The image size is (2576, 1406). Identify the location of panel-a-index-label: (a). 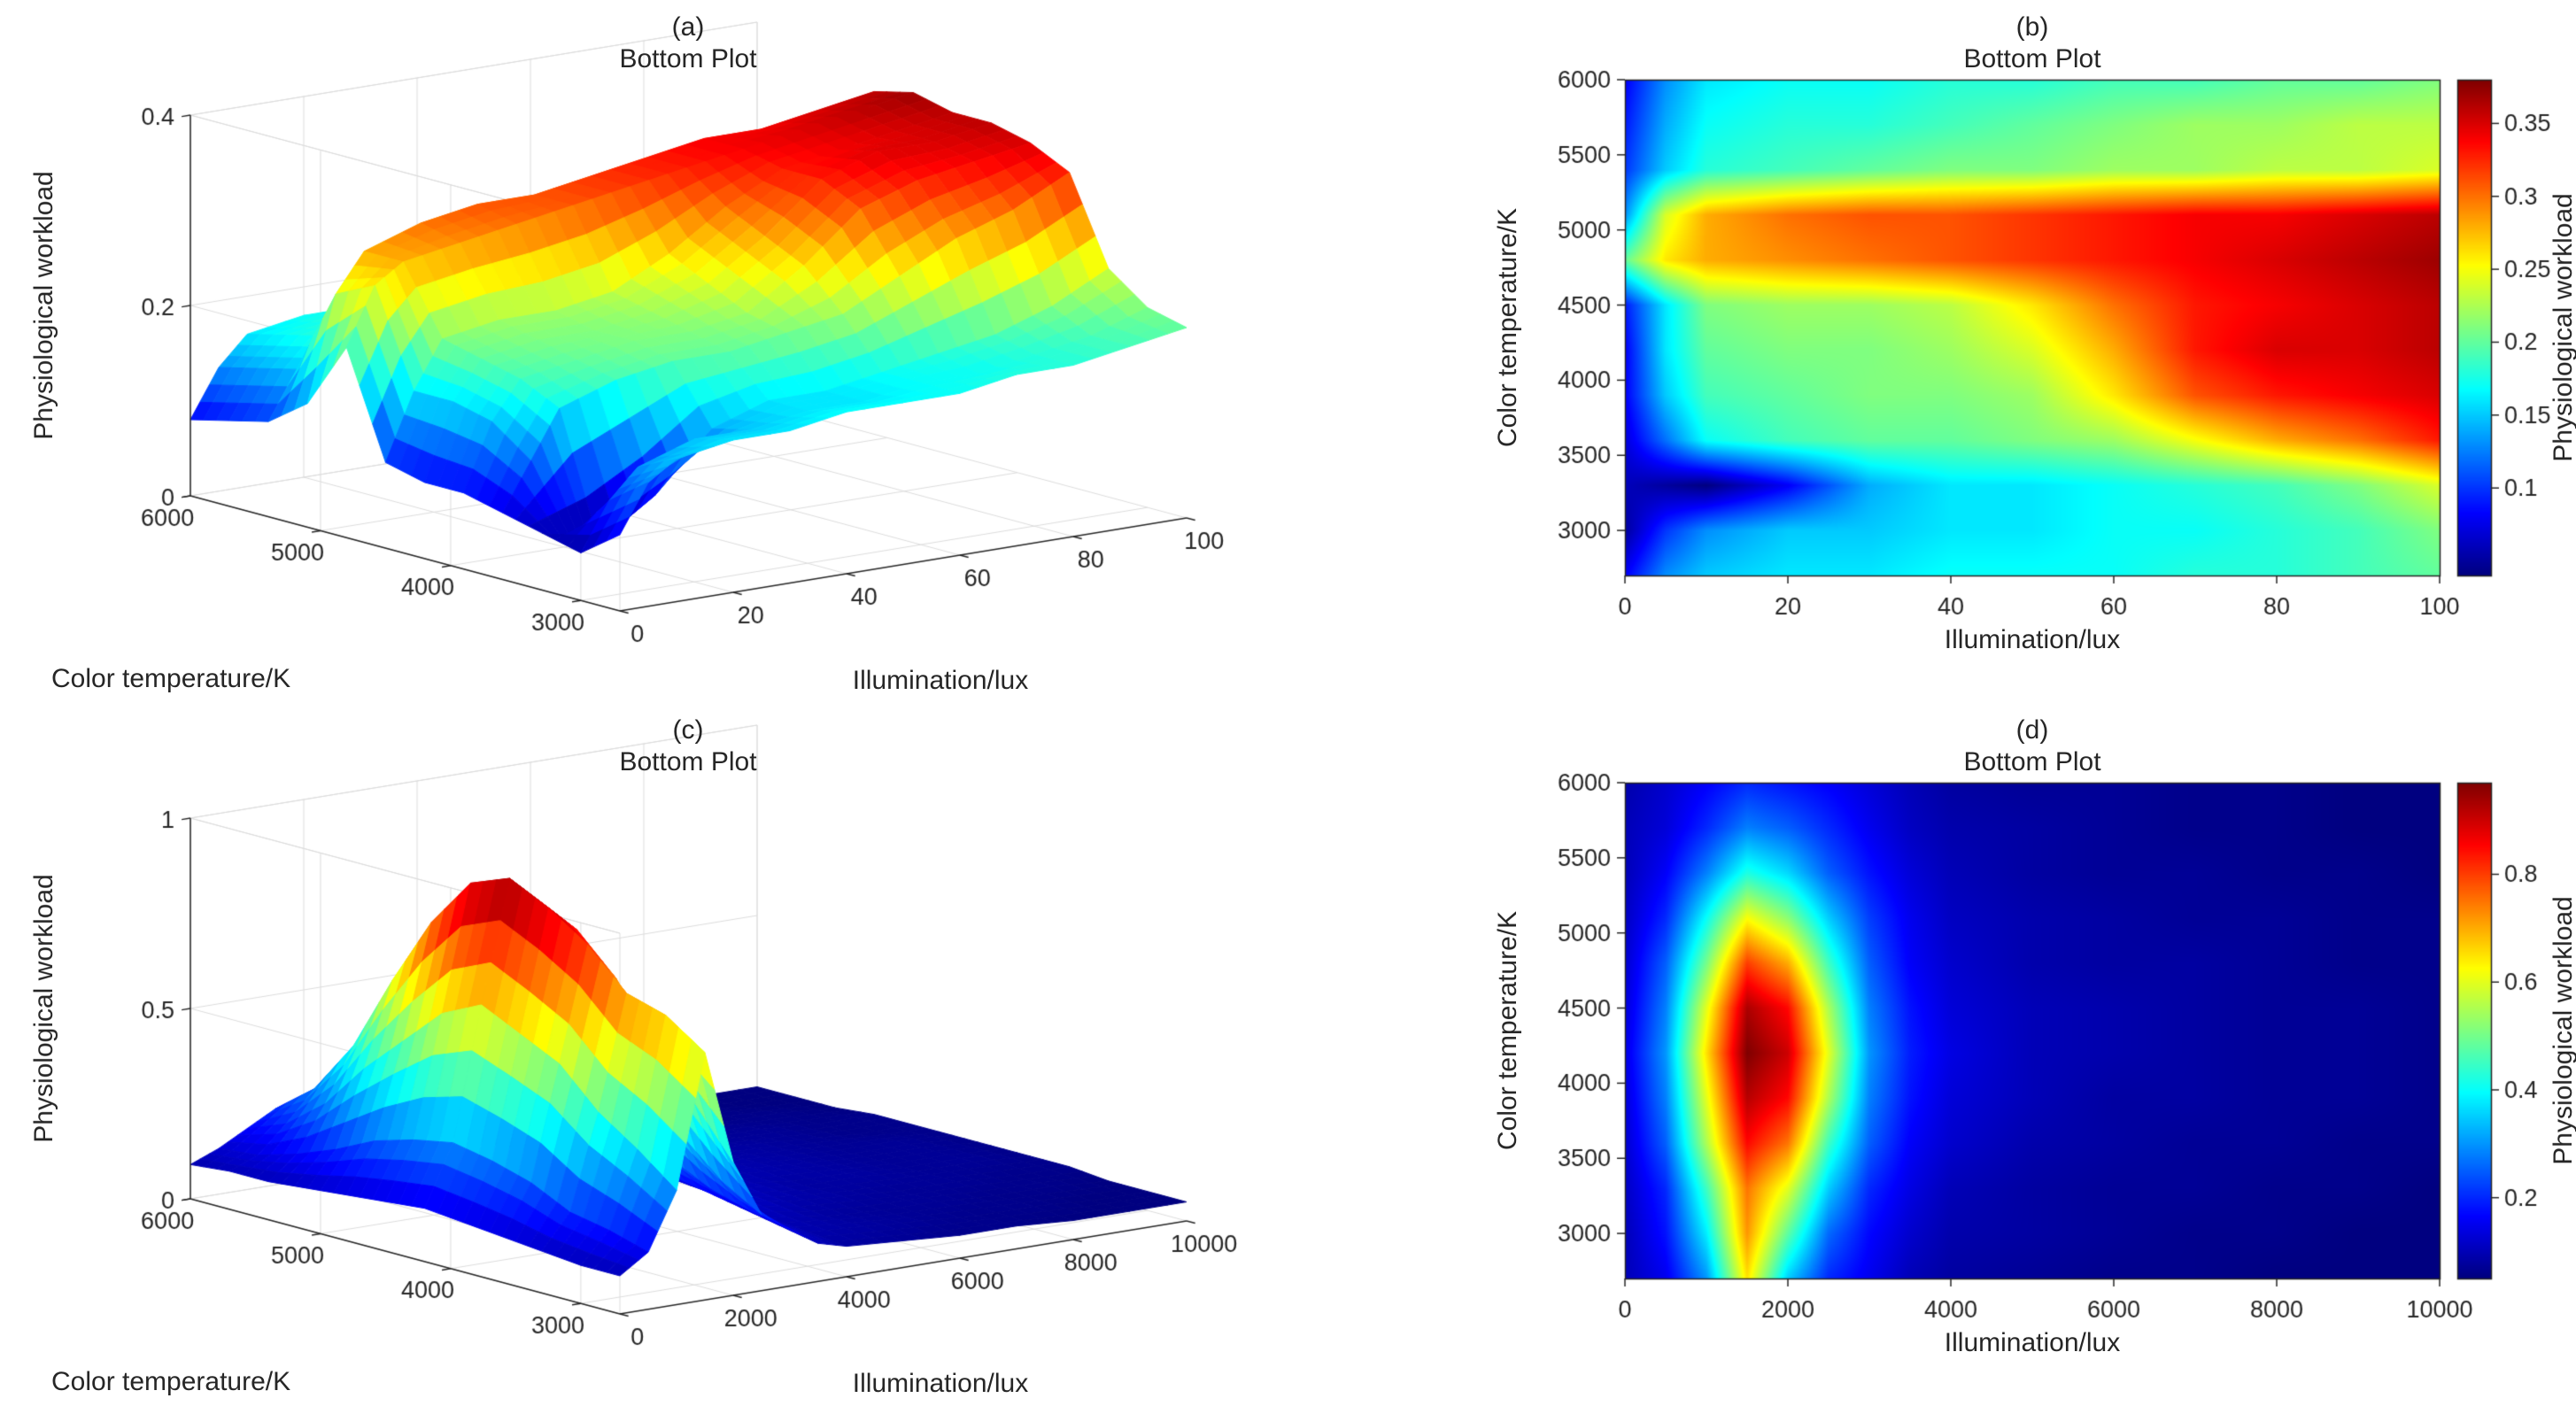
(688, 27).